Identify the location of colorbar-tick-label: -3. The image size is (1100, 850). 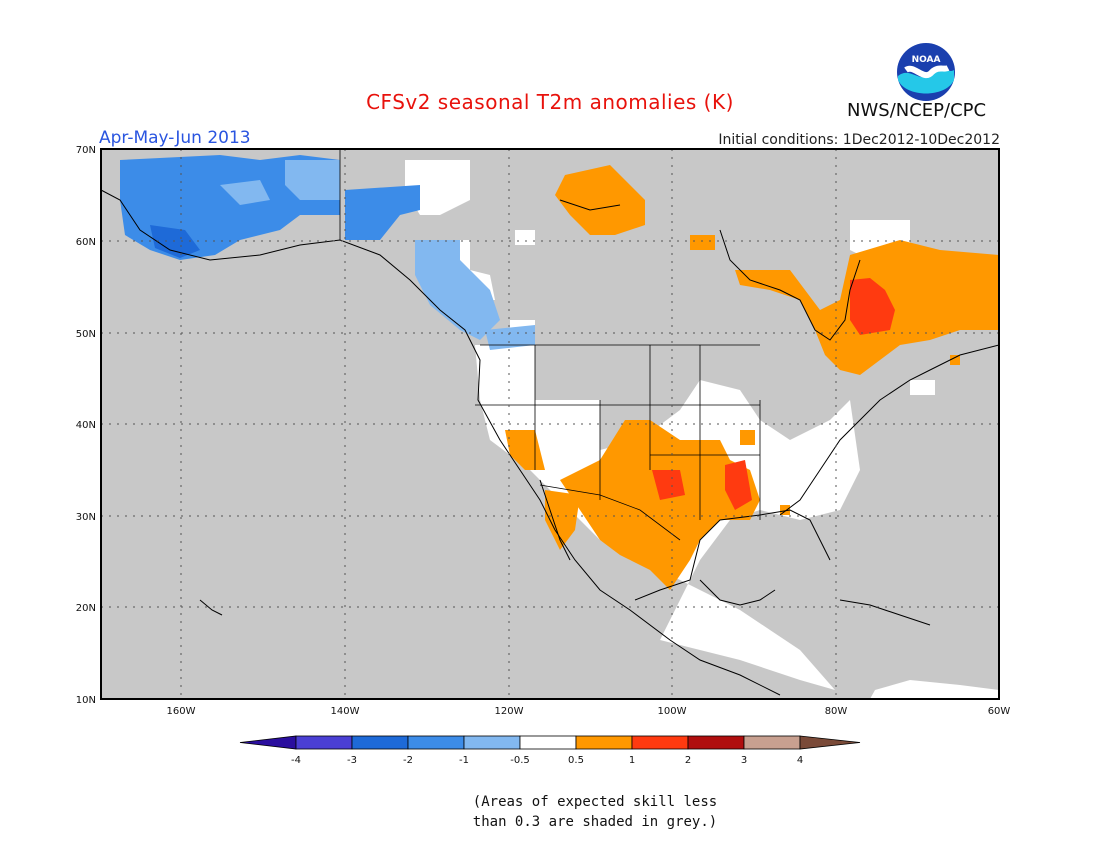
(352, 760).